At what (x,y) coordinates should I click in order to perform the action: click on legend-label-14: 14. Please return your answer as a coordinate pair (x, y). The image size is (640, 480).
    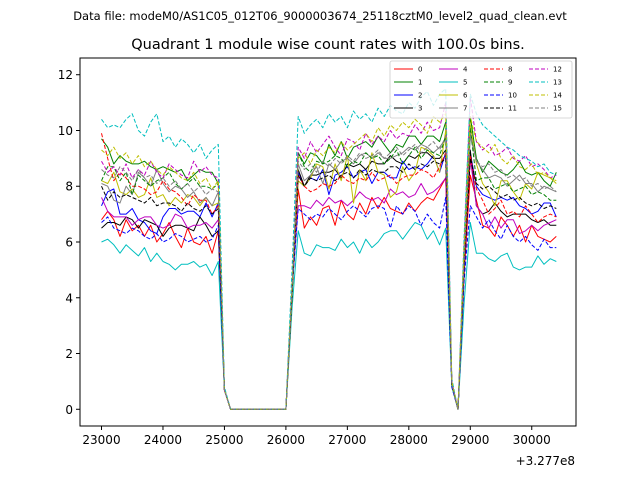
    Looking at the image, I should click on (557, 96).